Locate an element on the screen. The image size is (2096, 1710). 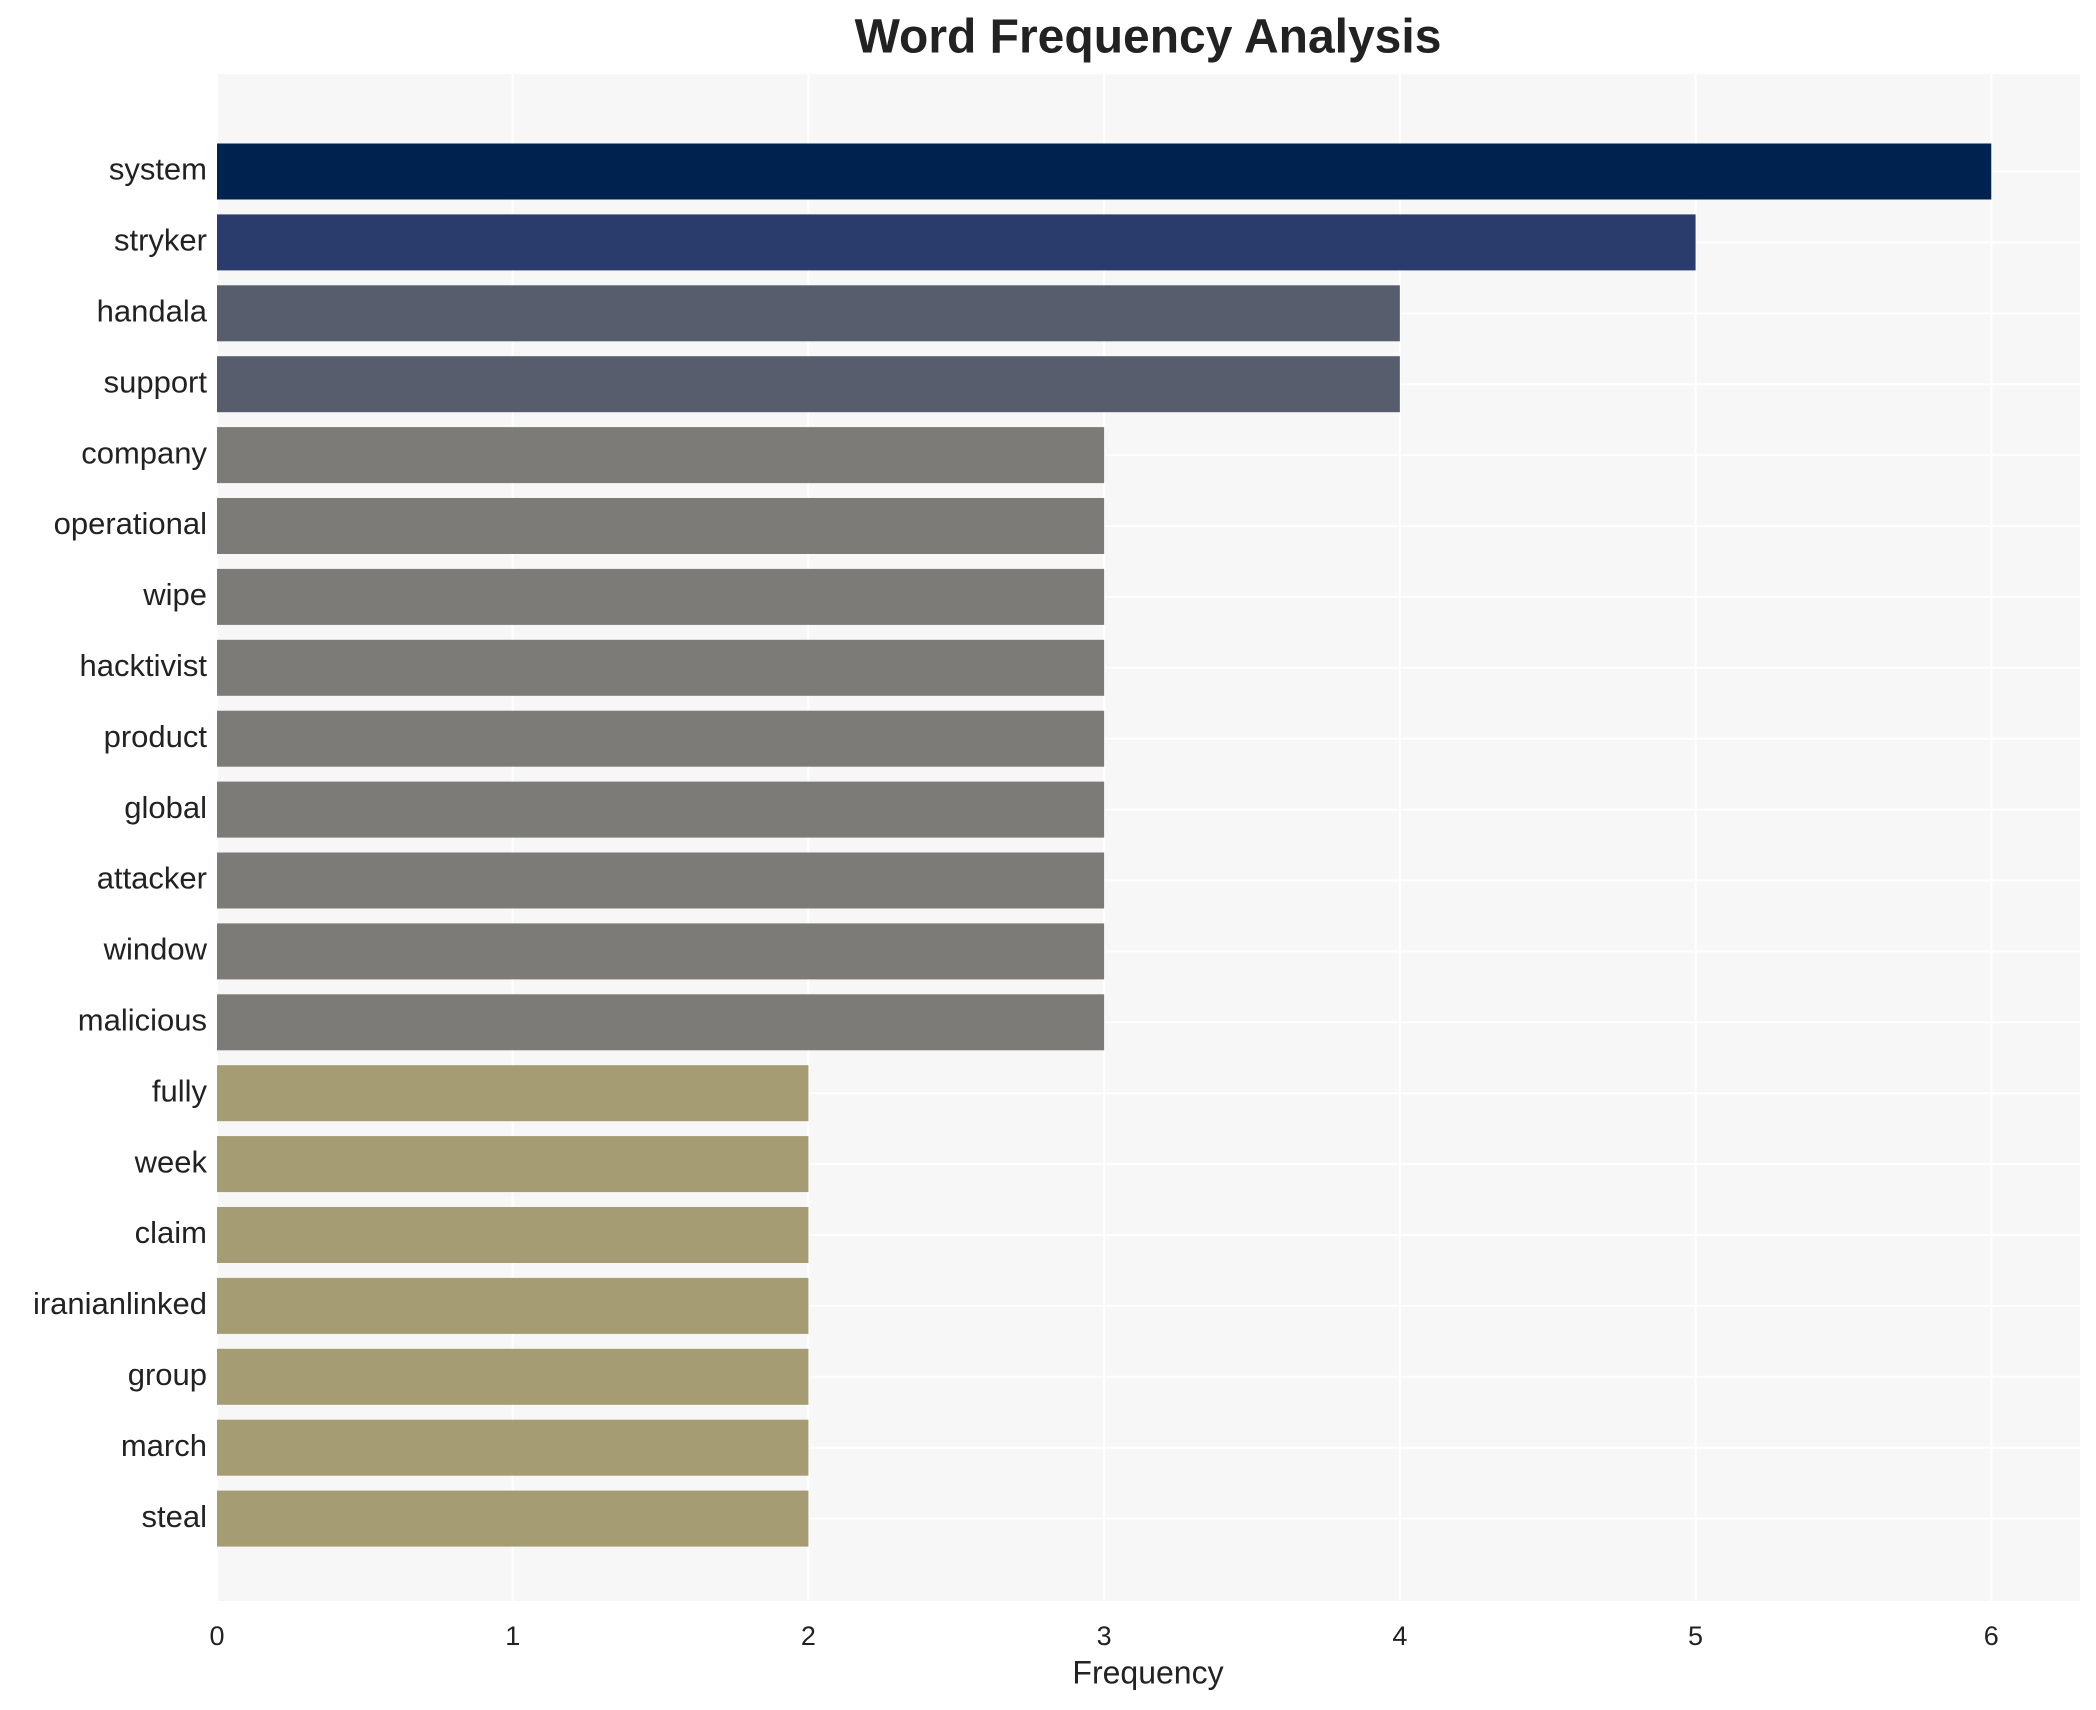
y-tick-label: support is located at coordinates (156, 381).